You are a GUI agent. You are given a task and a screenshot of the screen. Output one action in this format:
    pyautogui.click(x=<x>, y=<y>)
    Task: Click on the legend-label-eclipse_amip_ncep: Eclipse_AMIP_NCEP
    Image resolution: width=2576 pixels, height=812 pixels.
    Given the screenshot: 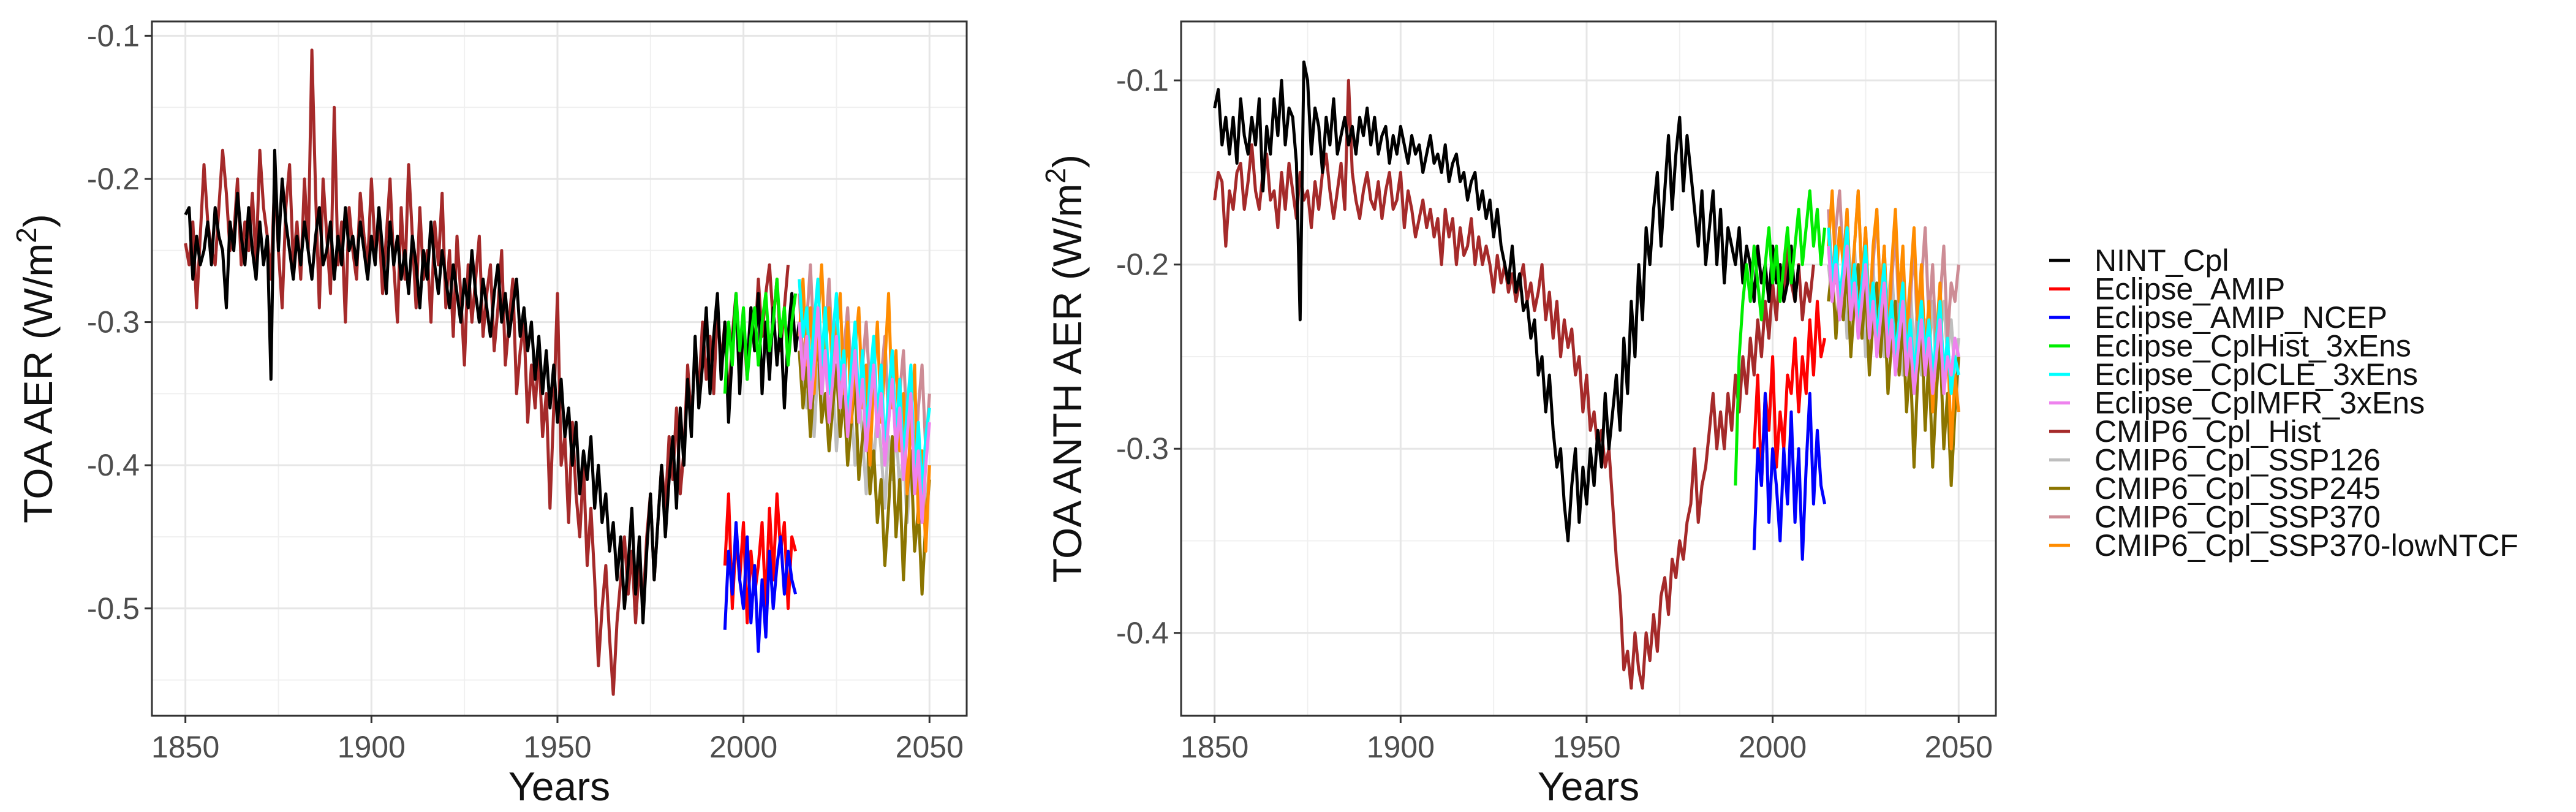 What is the action you would take?
    pyautogui.click(x=2240, y=318)
    